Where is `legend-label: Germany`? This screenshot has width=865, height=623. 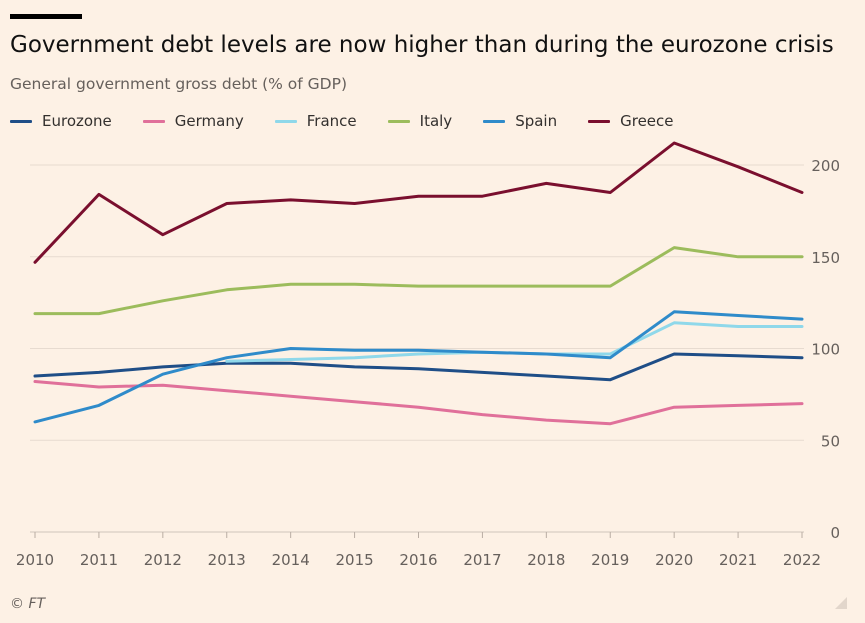 legend-label: Germany is located at coordinates (209, 121).